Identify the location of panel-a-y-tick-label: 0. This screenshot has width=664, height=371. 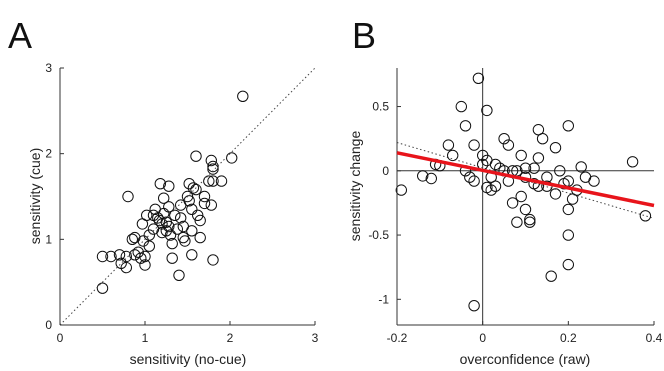
(48, 325).